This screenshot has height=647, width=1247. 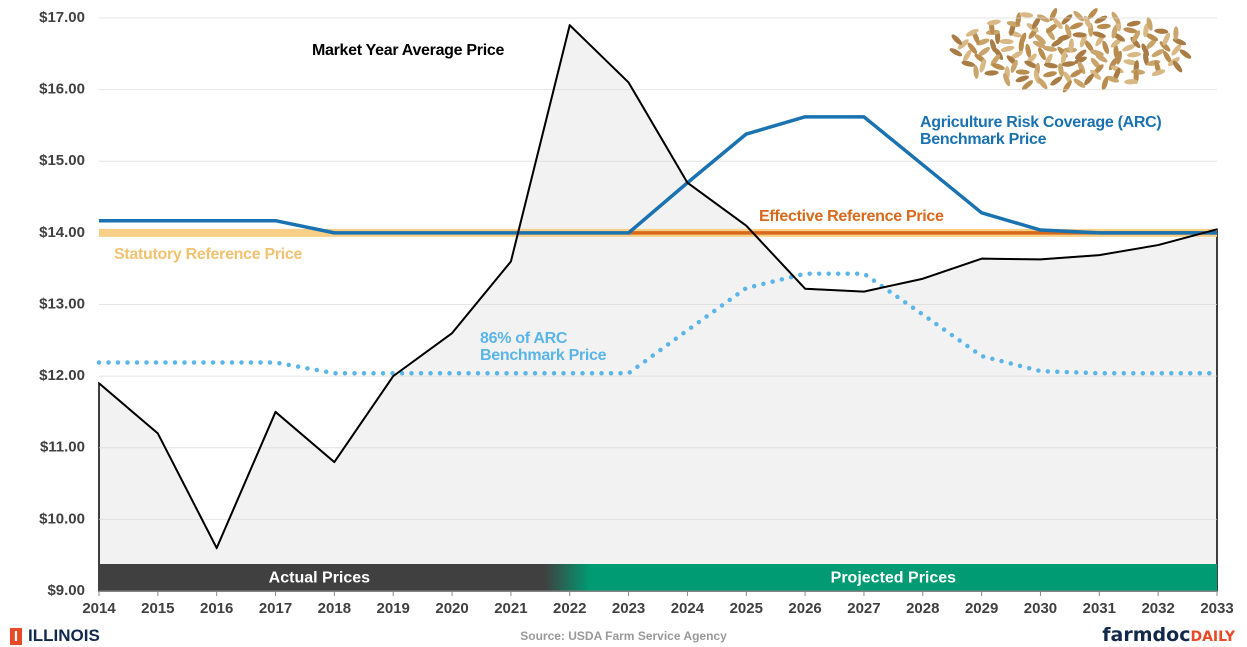 I want to click on y-tick-label: $13.00, so click(x=62, y=303).